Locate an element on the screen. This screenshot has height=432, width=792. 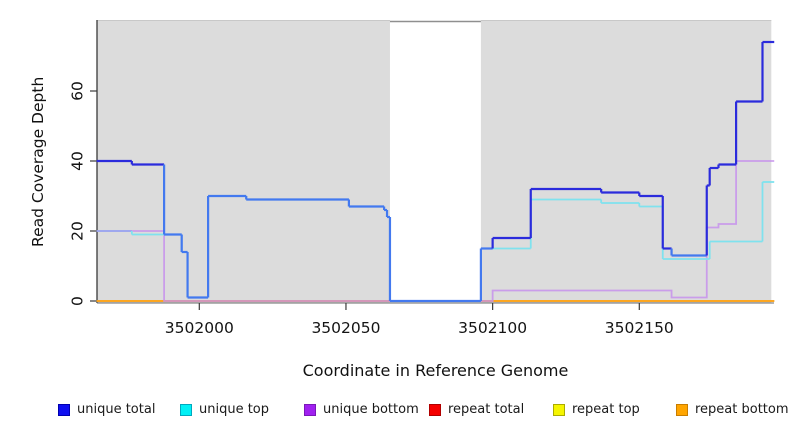
legend-label: repeat total is located at coordinates (486, 409).